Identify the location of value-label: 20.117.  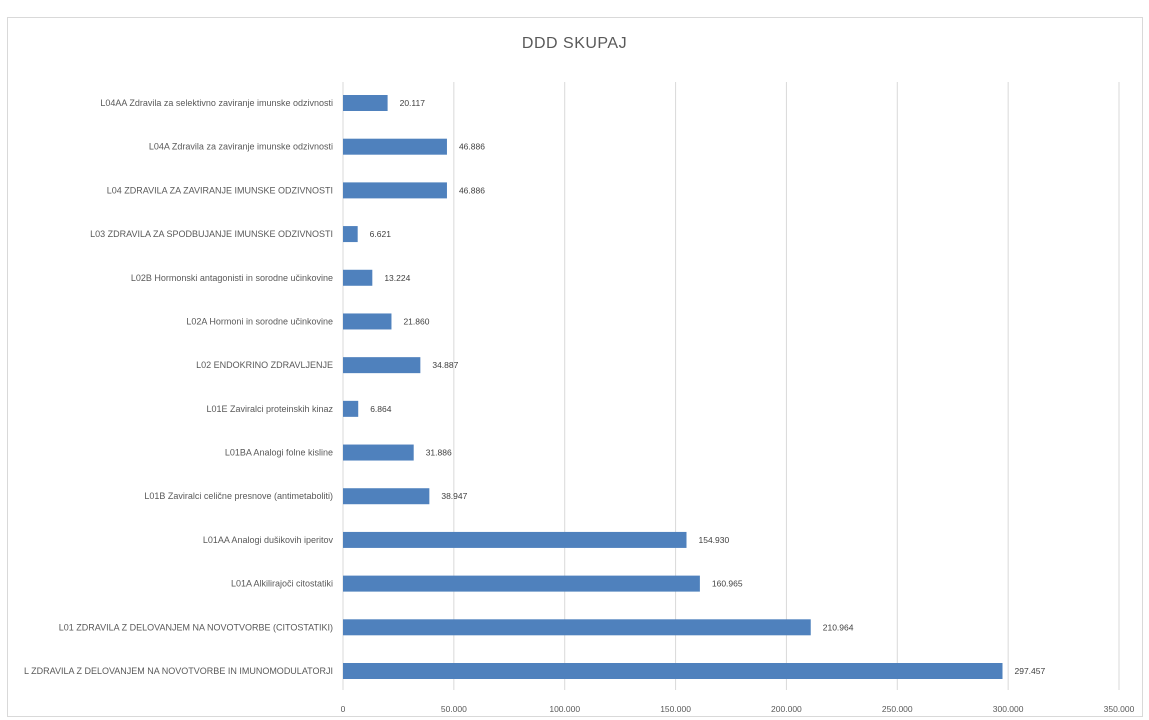
(413, 103).